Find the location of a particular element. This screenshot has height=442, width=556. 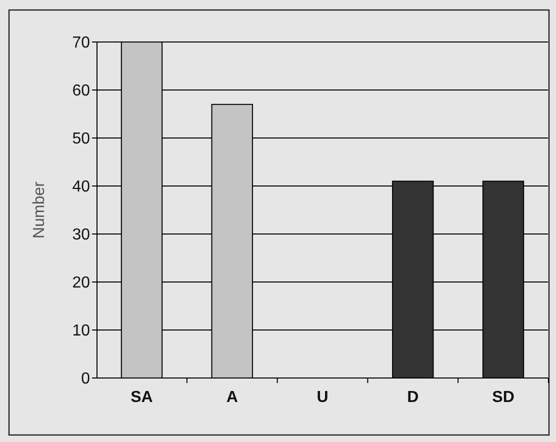

y-tick-label: 40 is located at coordinates (81, 187).